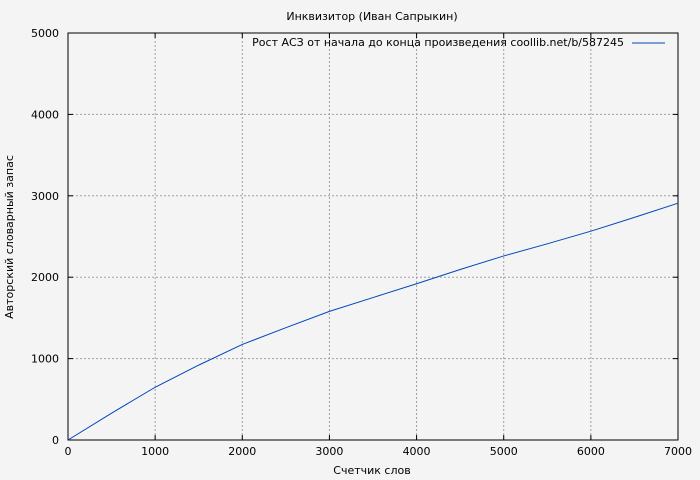 The width and height of the screenshot is (700, 480). I want to click on x-tick-label: 2000, so click(242, 451).